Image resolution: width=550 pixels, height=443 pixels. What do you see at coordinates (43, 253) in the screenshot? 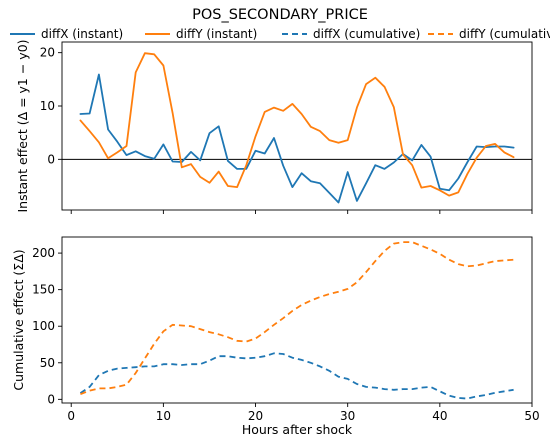
I see `cumulative-y-tick-label: 200` at bounding box center [43, 253].